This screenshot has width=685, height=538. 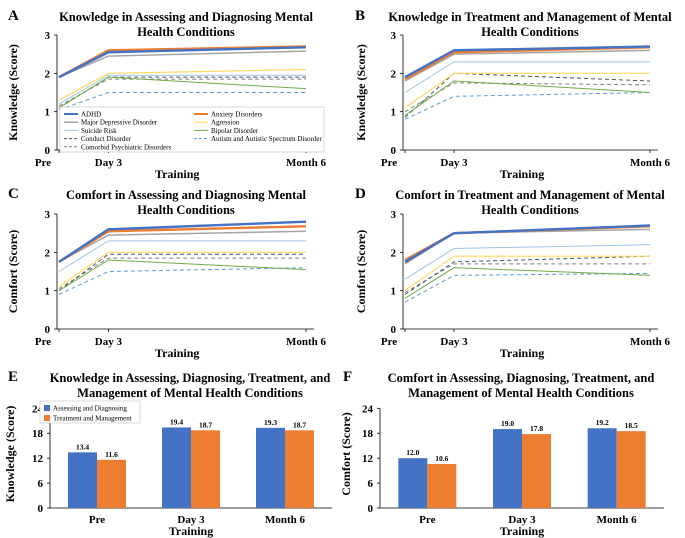 What do you see at coordinates (82, 446) in the screenshot?
I see `bar-data-label: 13.4` at bounding box center [82, 446].